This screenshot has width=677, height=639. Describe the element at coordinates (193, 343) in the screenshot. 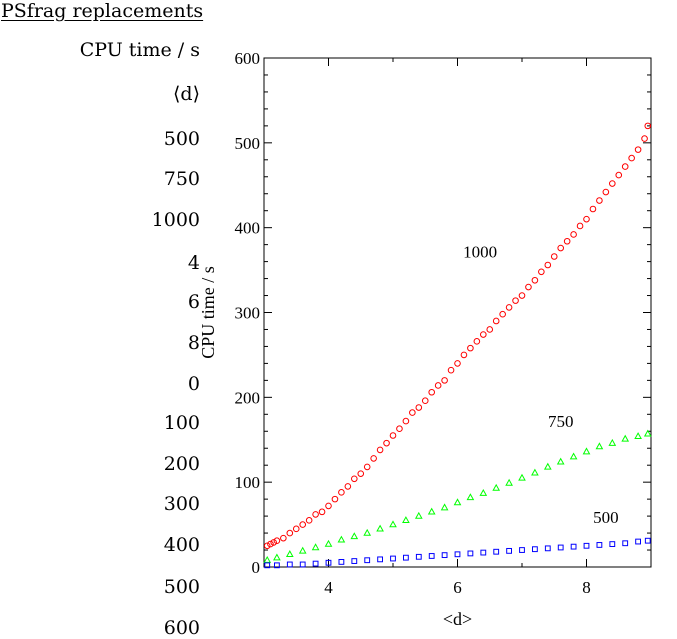

I see `psfrag-item: 8` at that location.